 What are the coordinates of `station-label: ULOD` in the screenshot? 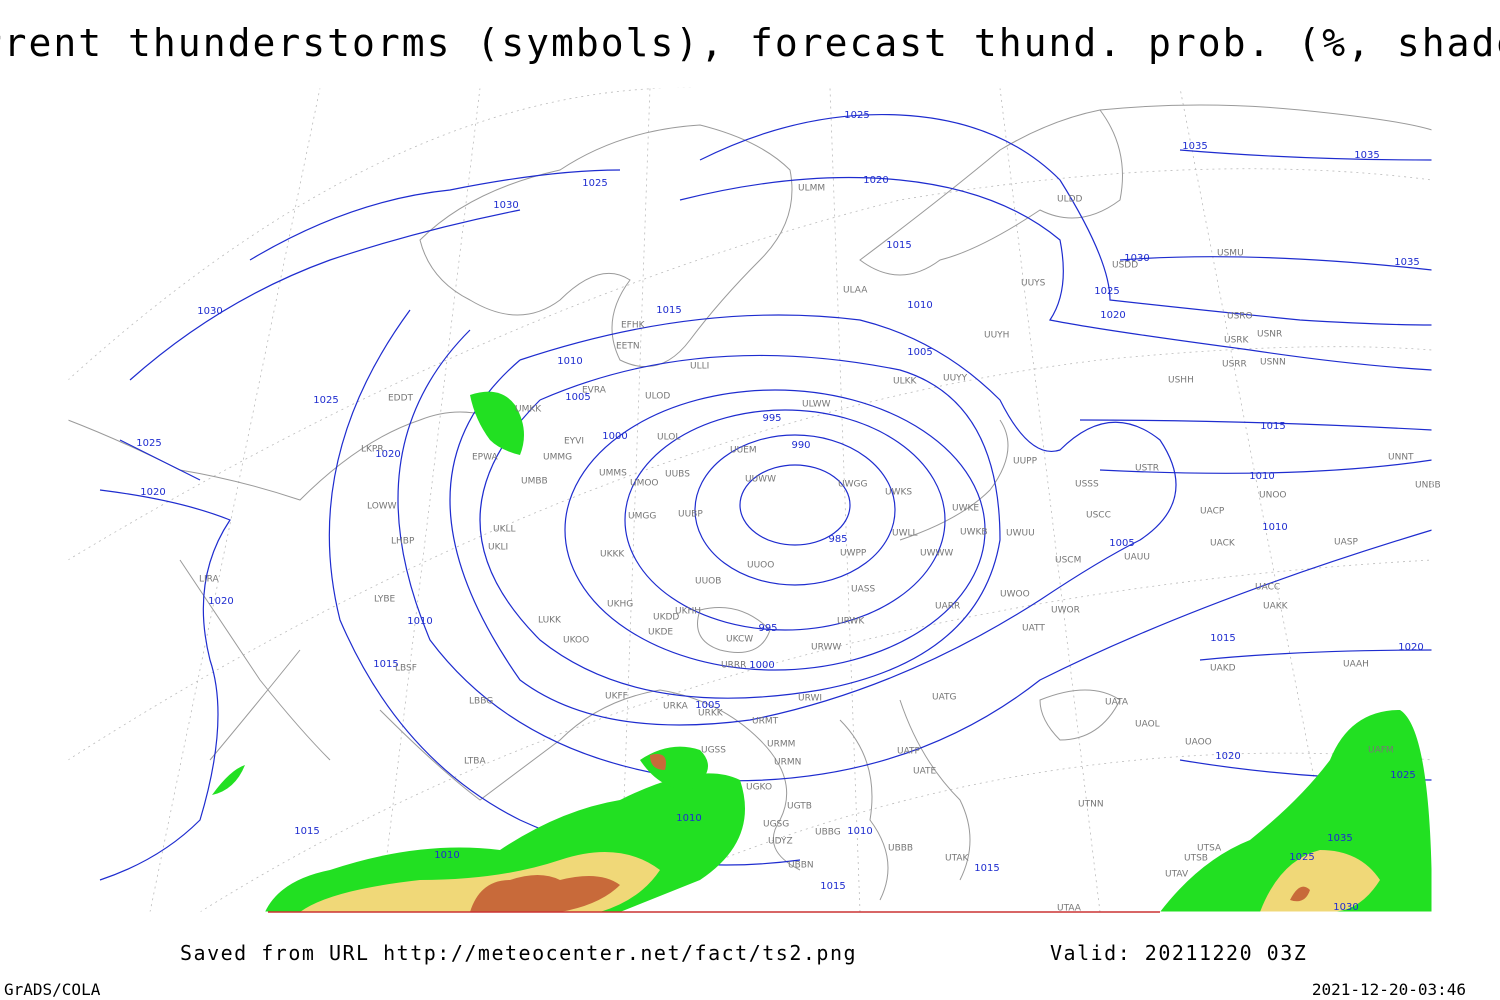 It's located at (657, 397).